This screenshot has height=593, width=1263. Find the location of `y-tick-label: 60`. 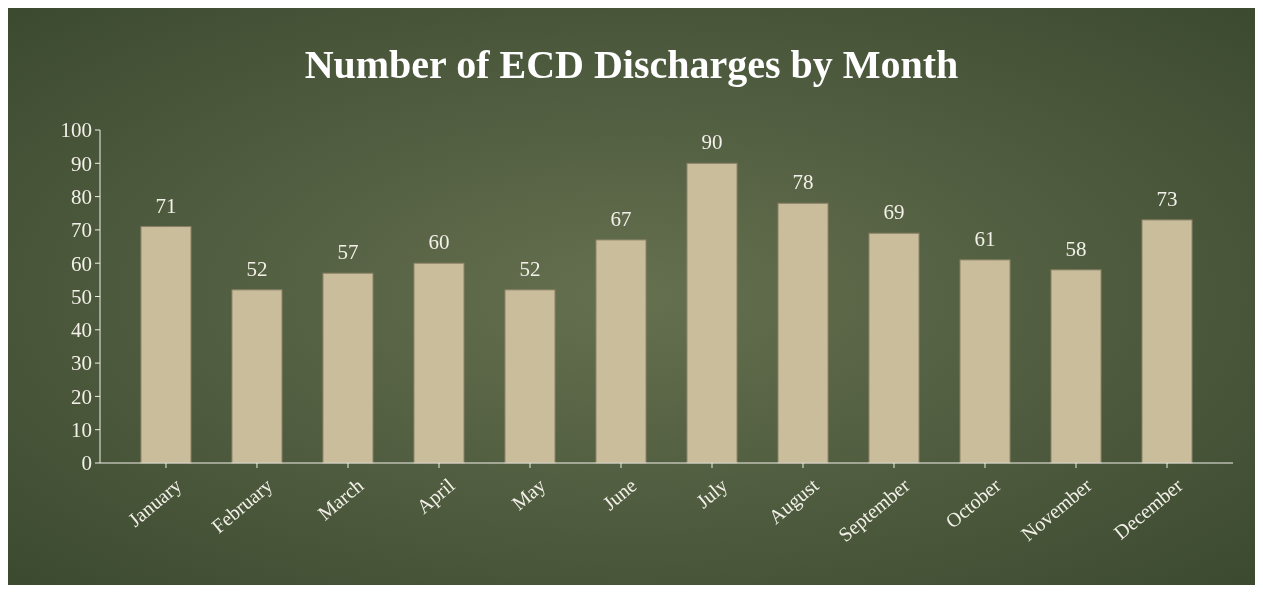

y-tick-label: 60 is located at coordinates (81, 263).